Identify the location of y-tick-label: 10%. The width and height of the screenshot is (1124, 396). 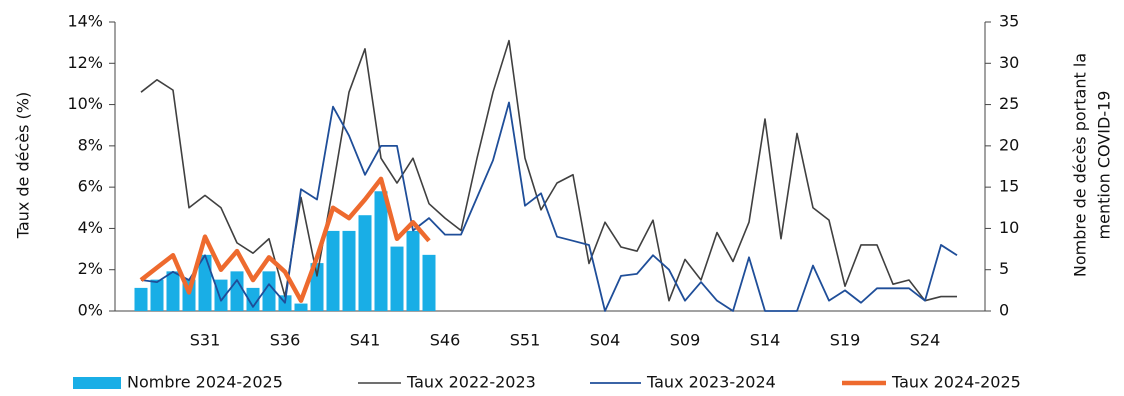
(85, 103).